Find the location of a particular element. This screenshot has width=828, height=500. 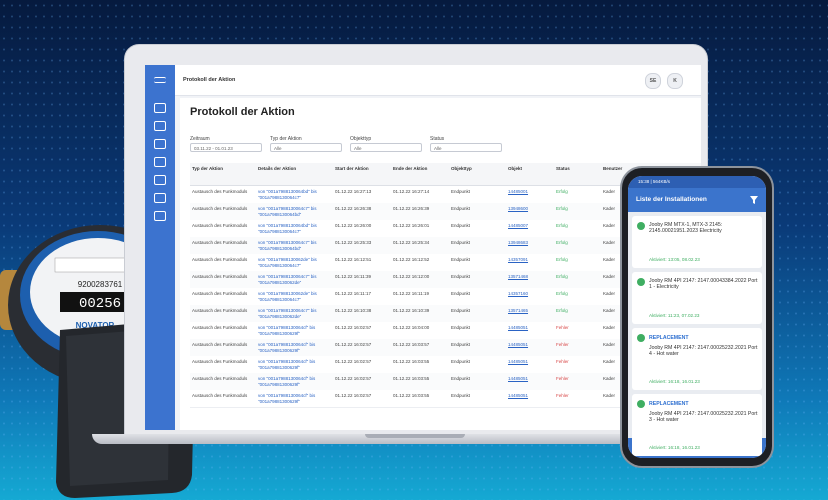

table-cell: 01.12.22 16:26:38 is located at coordinates (353, 208).